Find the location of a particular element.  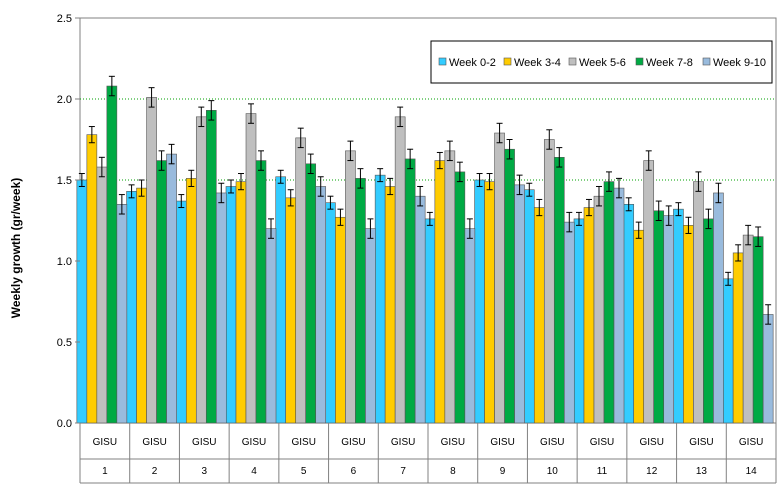

legend-box is located at coordinates (601, 62).